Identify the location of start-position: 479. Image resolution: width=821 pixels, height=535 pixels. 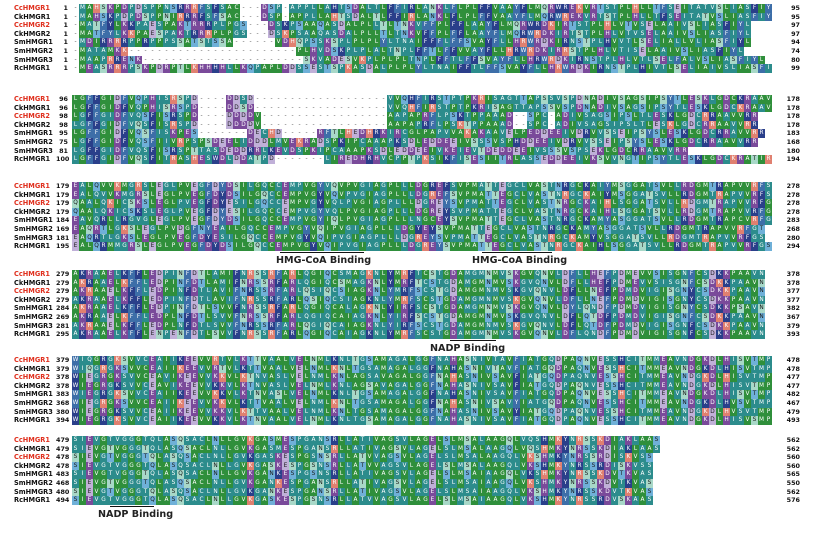
(63, 440).